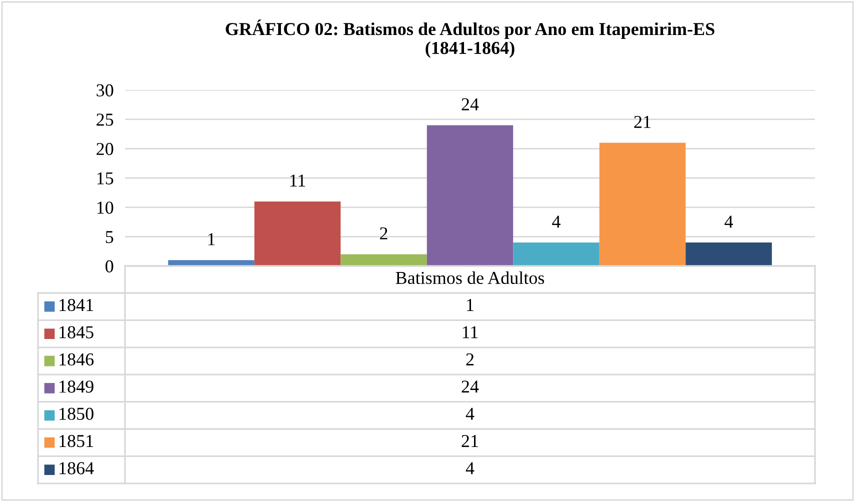 The height and width of the screenshot is (502, 855). What do you see at coordinates (470, 39) in the screenshot?
I see `chart-title: GRÁFICO 02: Batismos de Adultos por Ano em Itapemirim-ES (1841-1864)` at bounding box center [470, 39].